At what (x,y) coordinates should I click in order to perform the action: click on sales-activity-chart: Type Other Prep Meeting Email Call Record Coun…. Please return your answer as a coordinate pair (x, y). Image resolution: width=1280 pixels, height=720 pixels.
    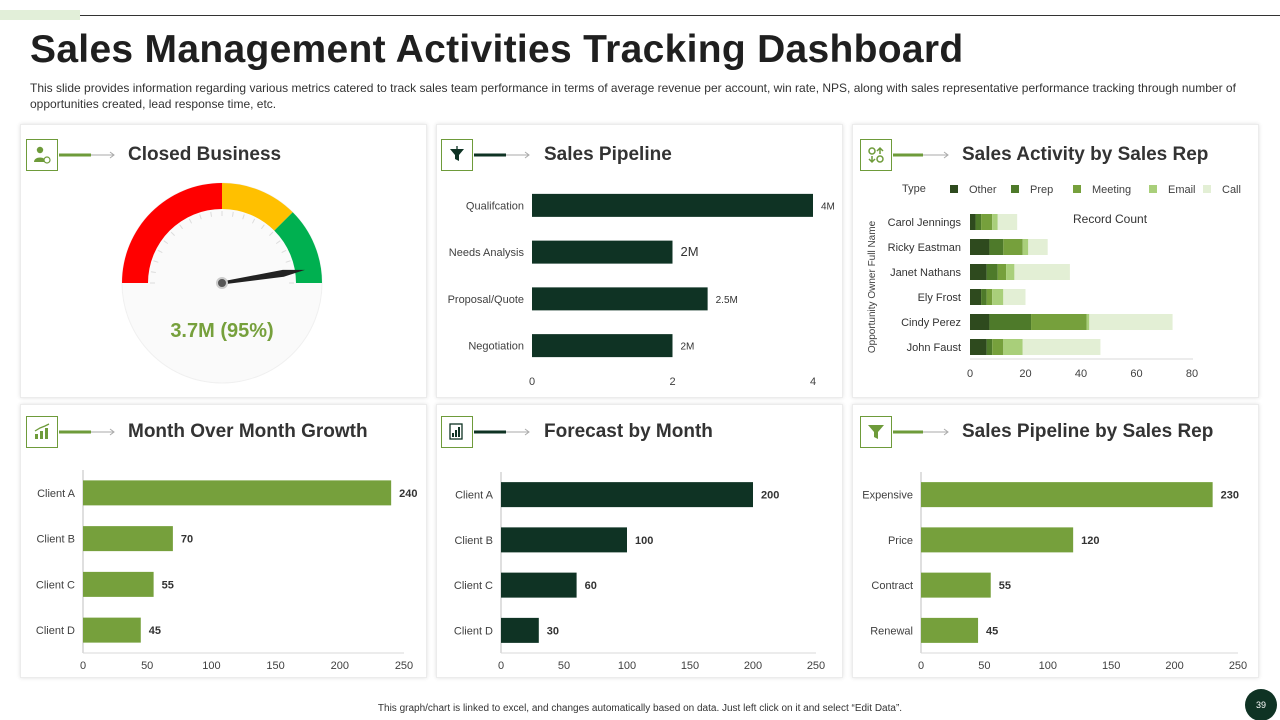
    Looking at the image, I should click on (1054, 281).